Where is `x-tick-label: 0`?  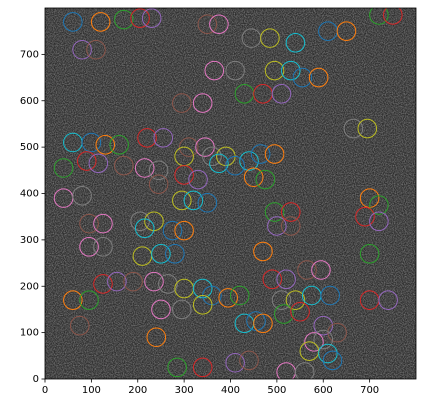 x-tick-label: 0 is located at coordinates (45, 390).